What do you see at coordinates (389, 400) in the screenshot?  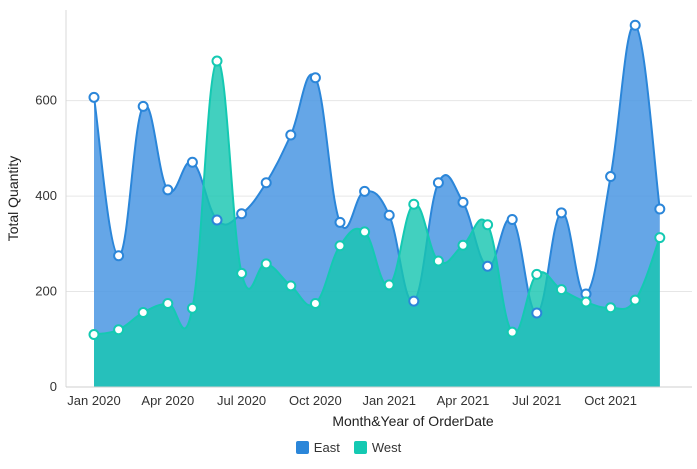 I see `x-tick-label: Jan 2021` at bounding box center [389, 400].